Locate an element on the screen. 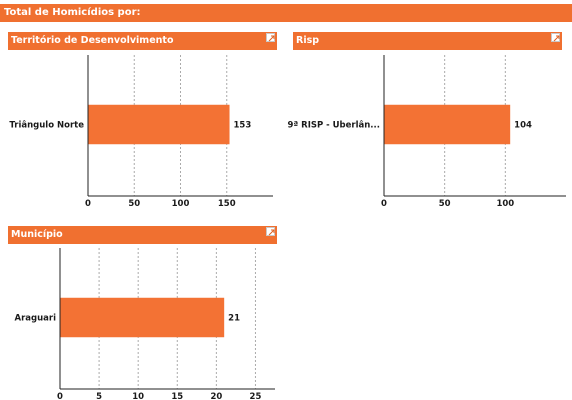 The image size is (572, 400). main-title: Total de Homicídios por: is located at coordinates (72, 12).